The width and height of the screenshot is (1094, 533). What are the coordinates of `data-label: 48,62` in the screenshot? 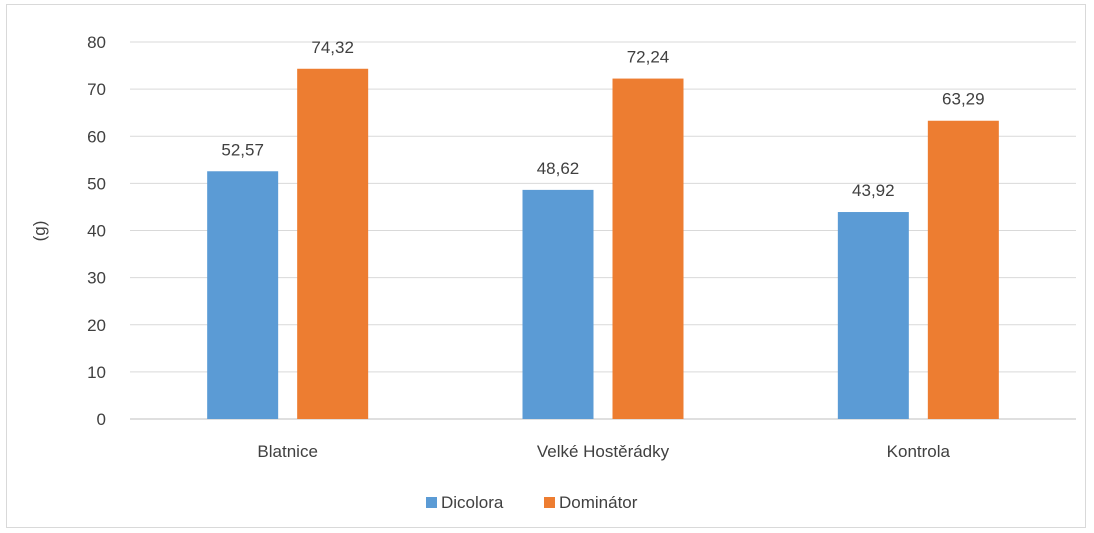 It's located at (558, 168).